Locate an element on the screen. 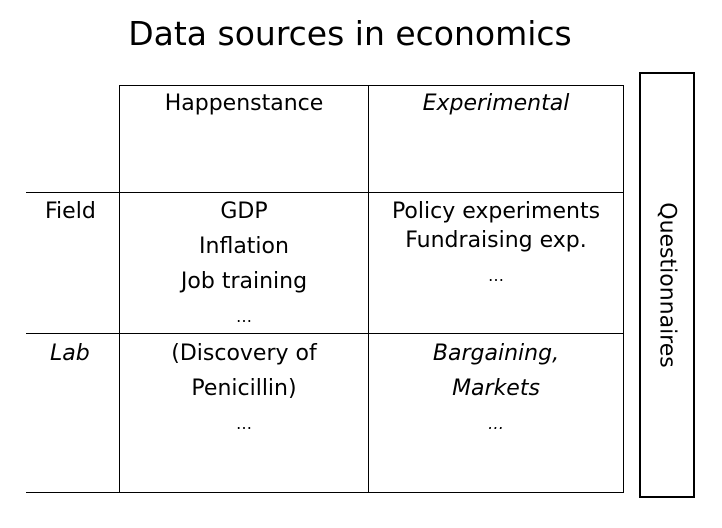 The width and height of the screenshot is (722, 528). cell-item: (Discovery of is located at coordinates (244, 353).